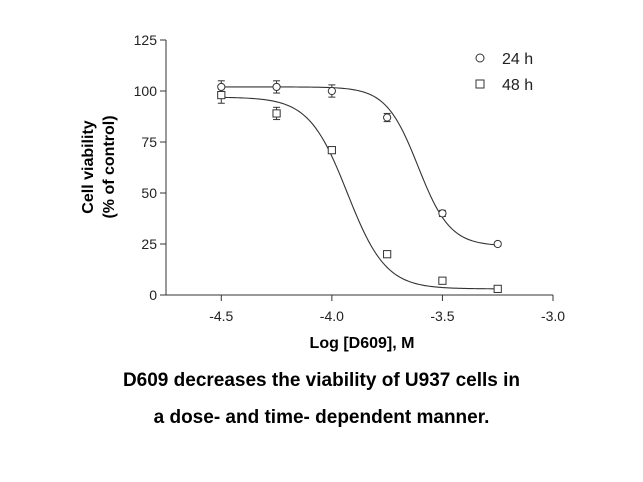 The image size is (643, 482). I want to click on y-tick-label: 50, so click(149, 193).